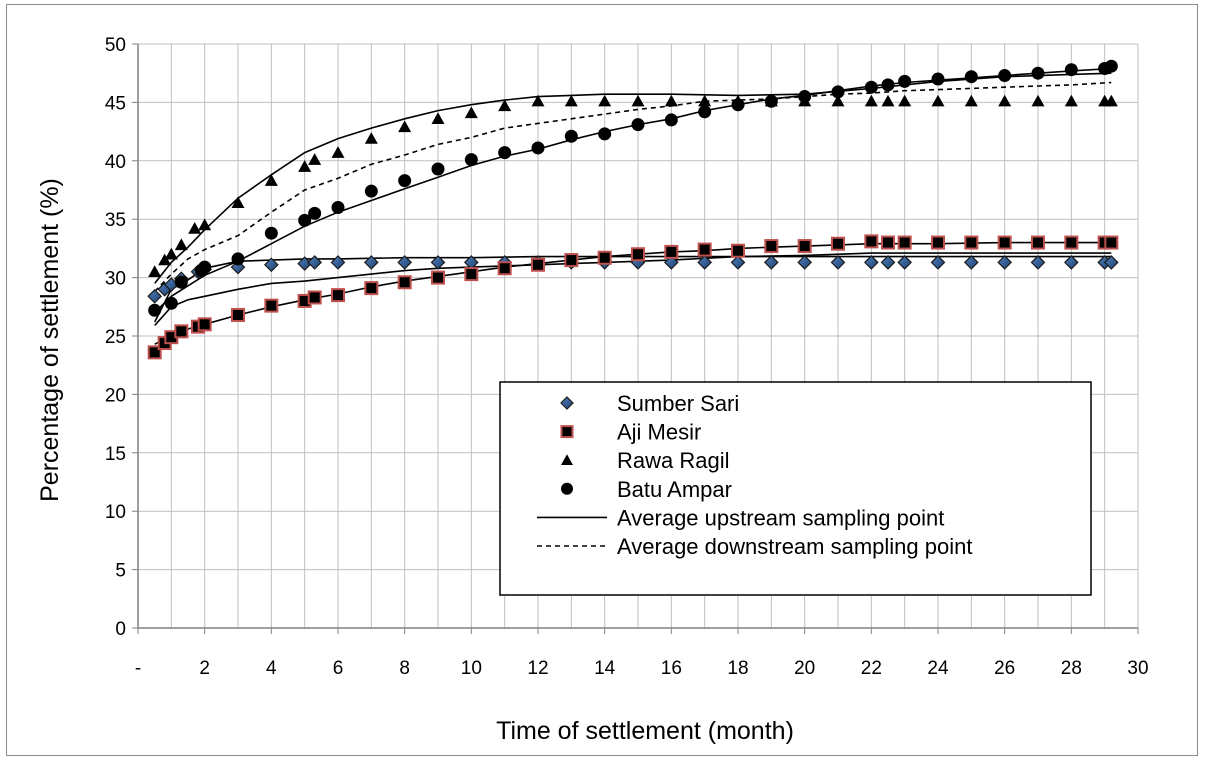 The width and height of the screenshot is (1205, 760). I want to click on y-tick-label: 35, so click(115, 220).